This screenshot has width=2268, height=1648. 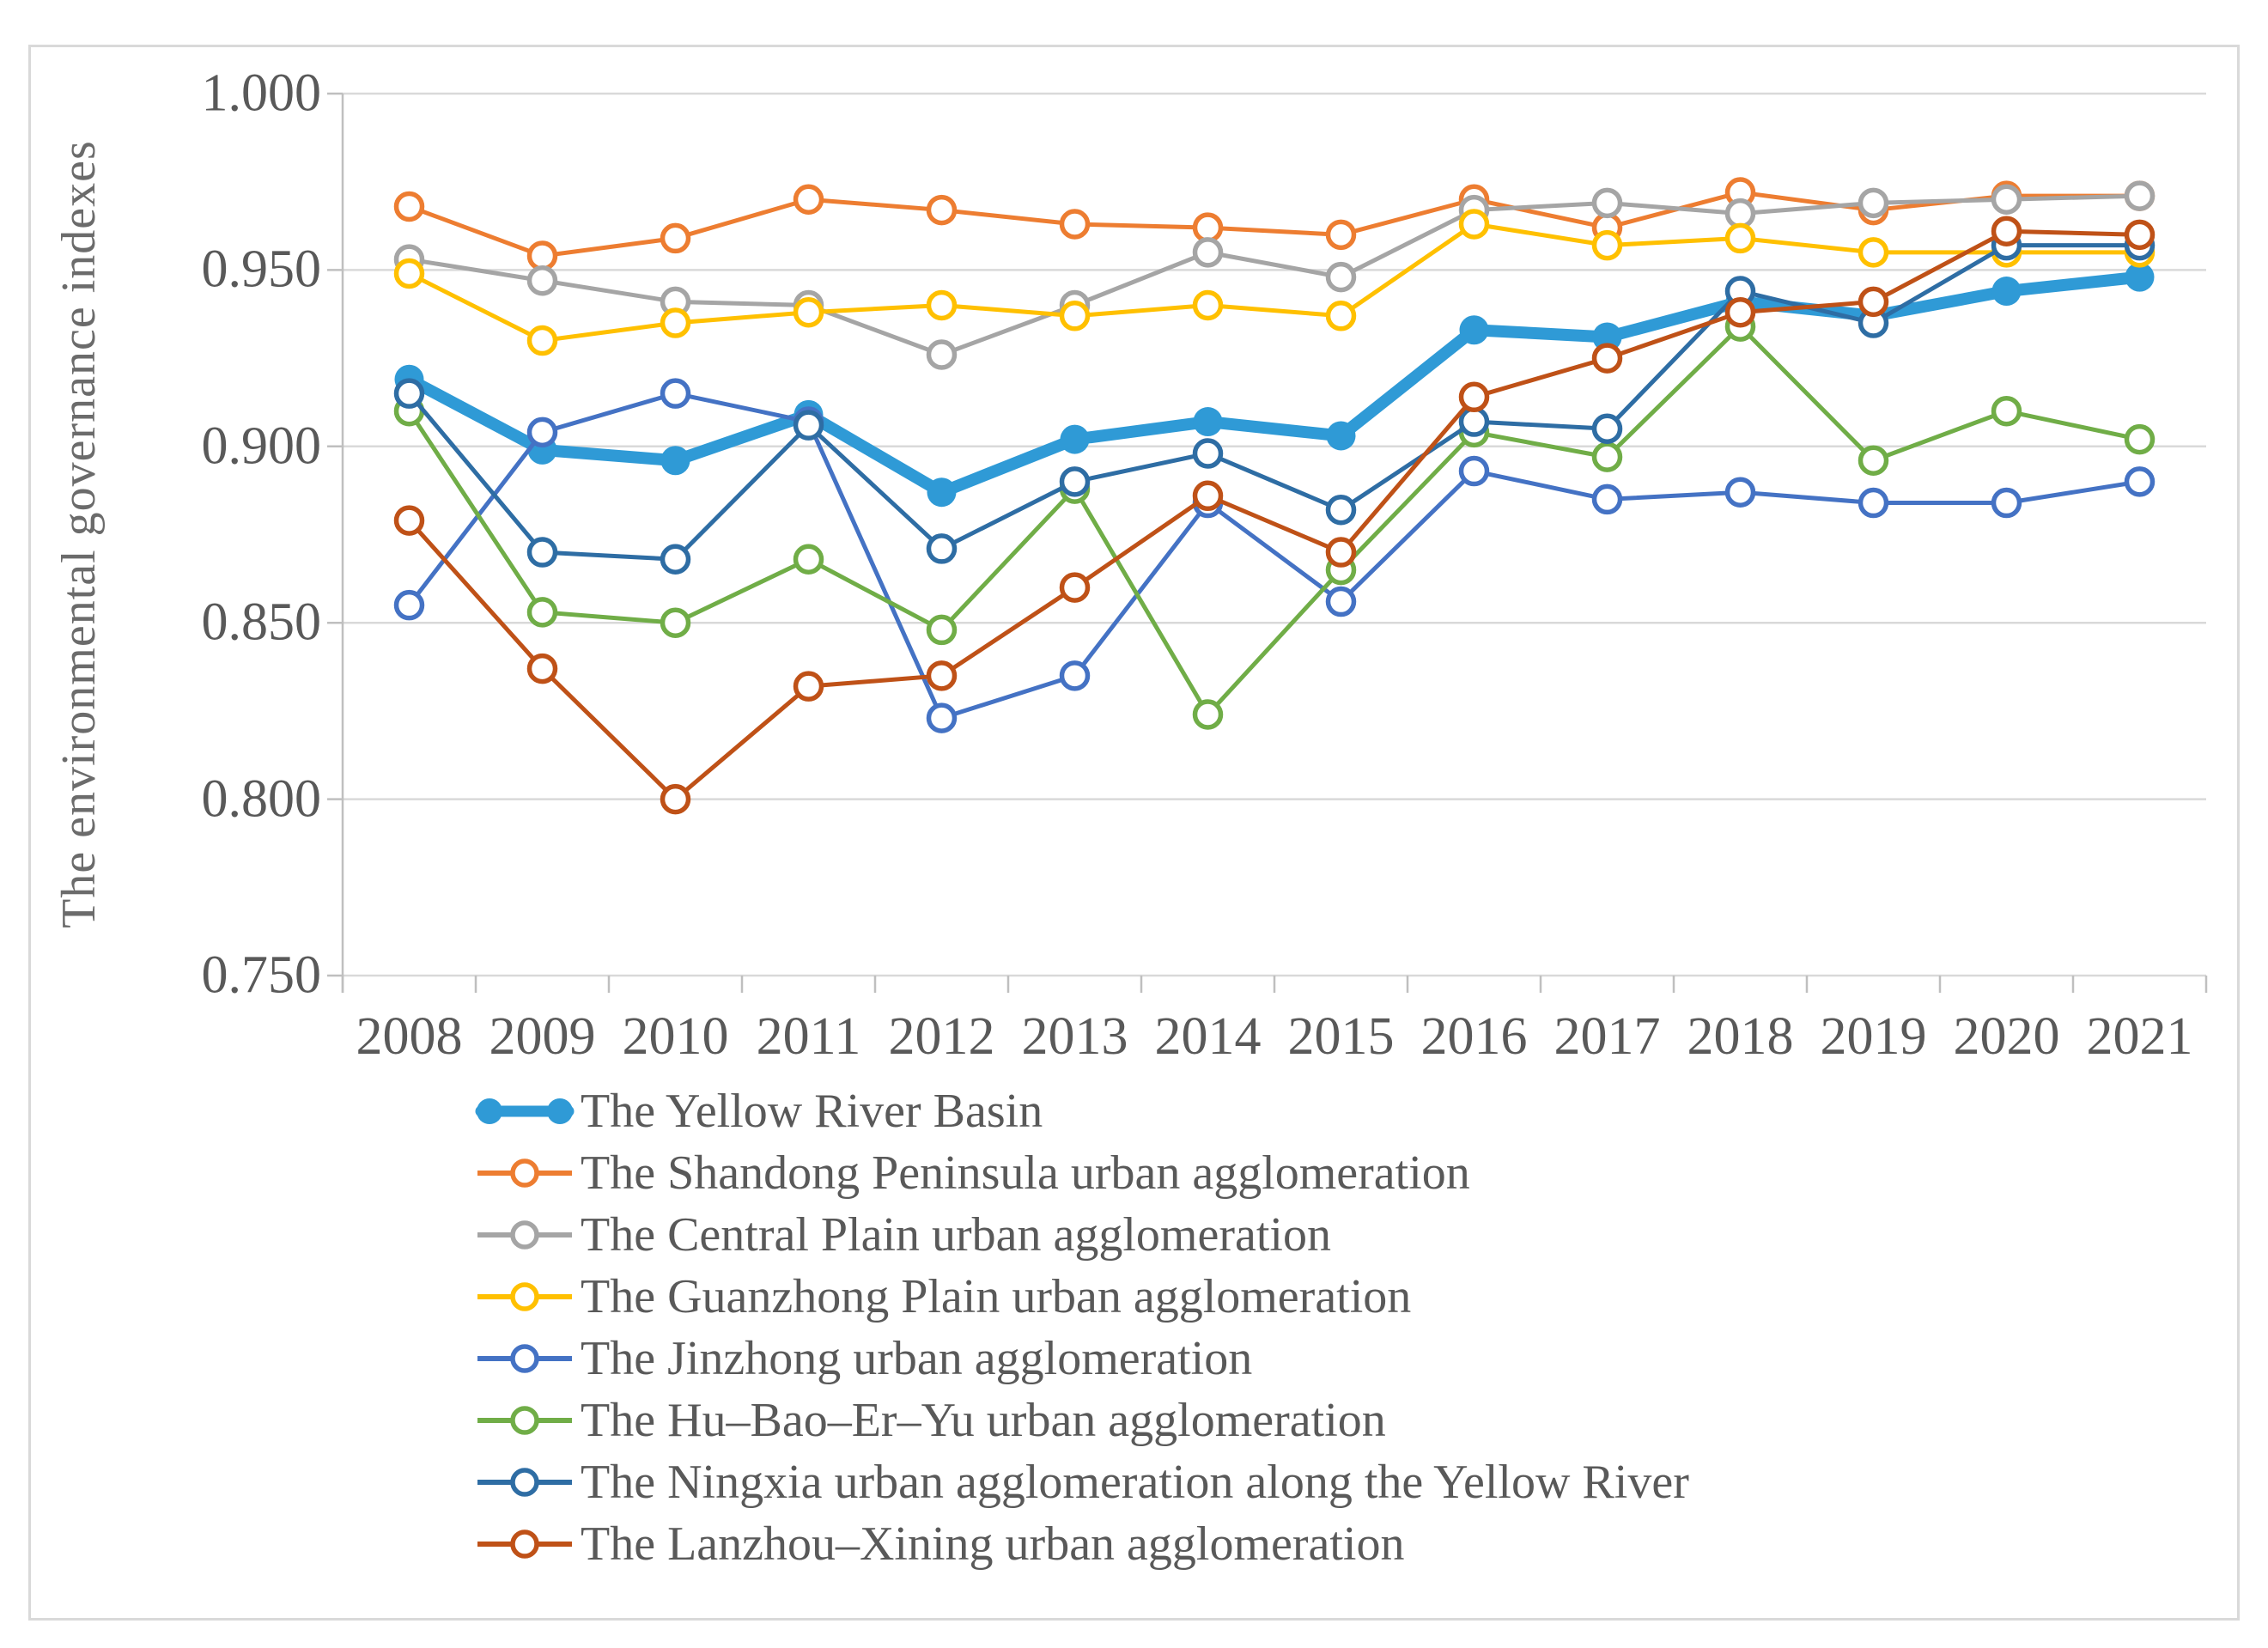 I want to click on x-tick-label: 2018, so click(x=1740, y=1036).